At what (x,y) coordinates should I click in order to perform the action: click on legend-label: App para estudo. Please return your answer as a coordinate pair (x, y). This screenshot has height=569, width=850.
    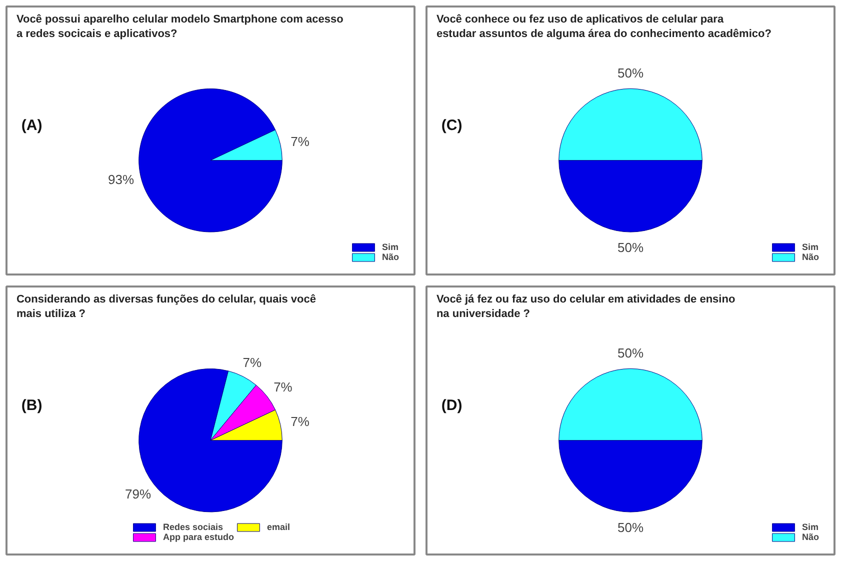
    Looking at the image, I should click on (198, 537).